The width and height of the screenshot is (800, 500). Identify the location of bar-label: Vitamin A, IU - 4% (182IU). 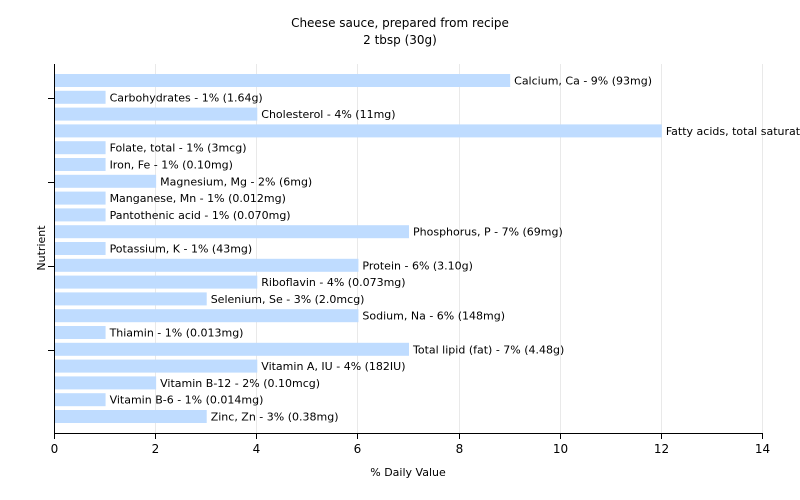
(333, 366).